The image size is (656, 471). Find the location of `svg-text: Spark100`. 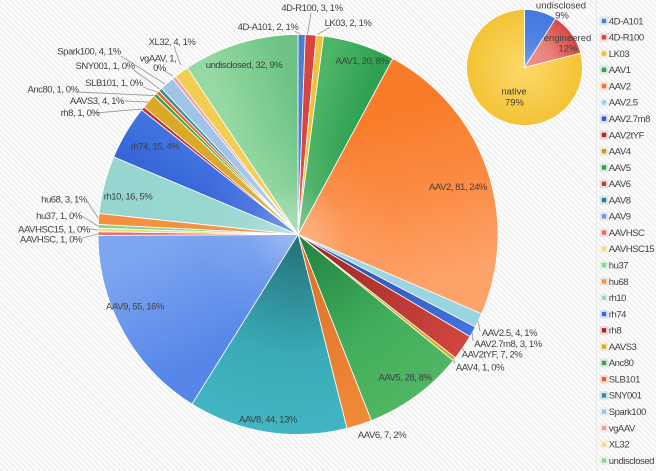

svg-text: Spark100 is located at coordinates (627, 412).